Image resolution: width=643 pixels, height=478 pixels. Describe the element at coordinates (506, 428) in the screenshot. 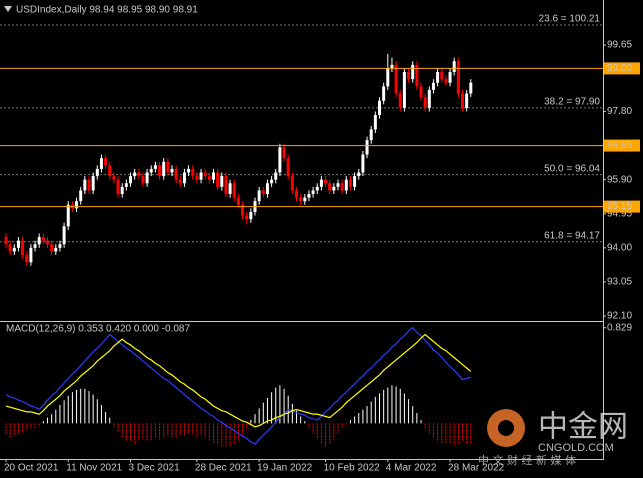

I see `logo` at that location.